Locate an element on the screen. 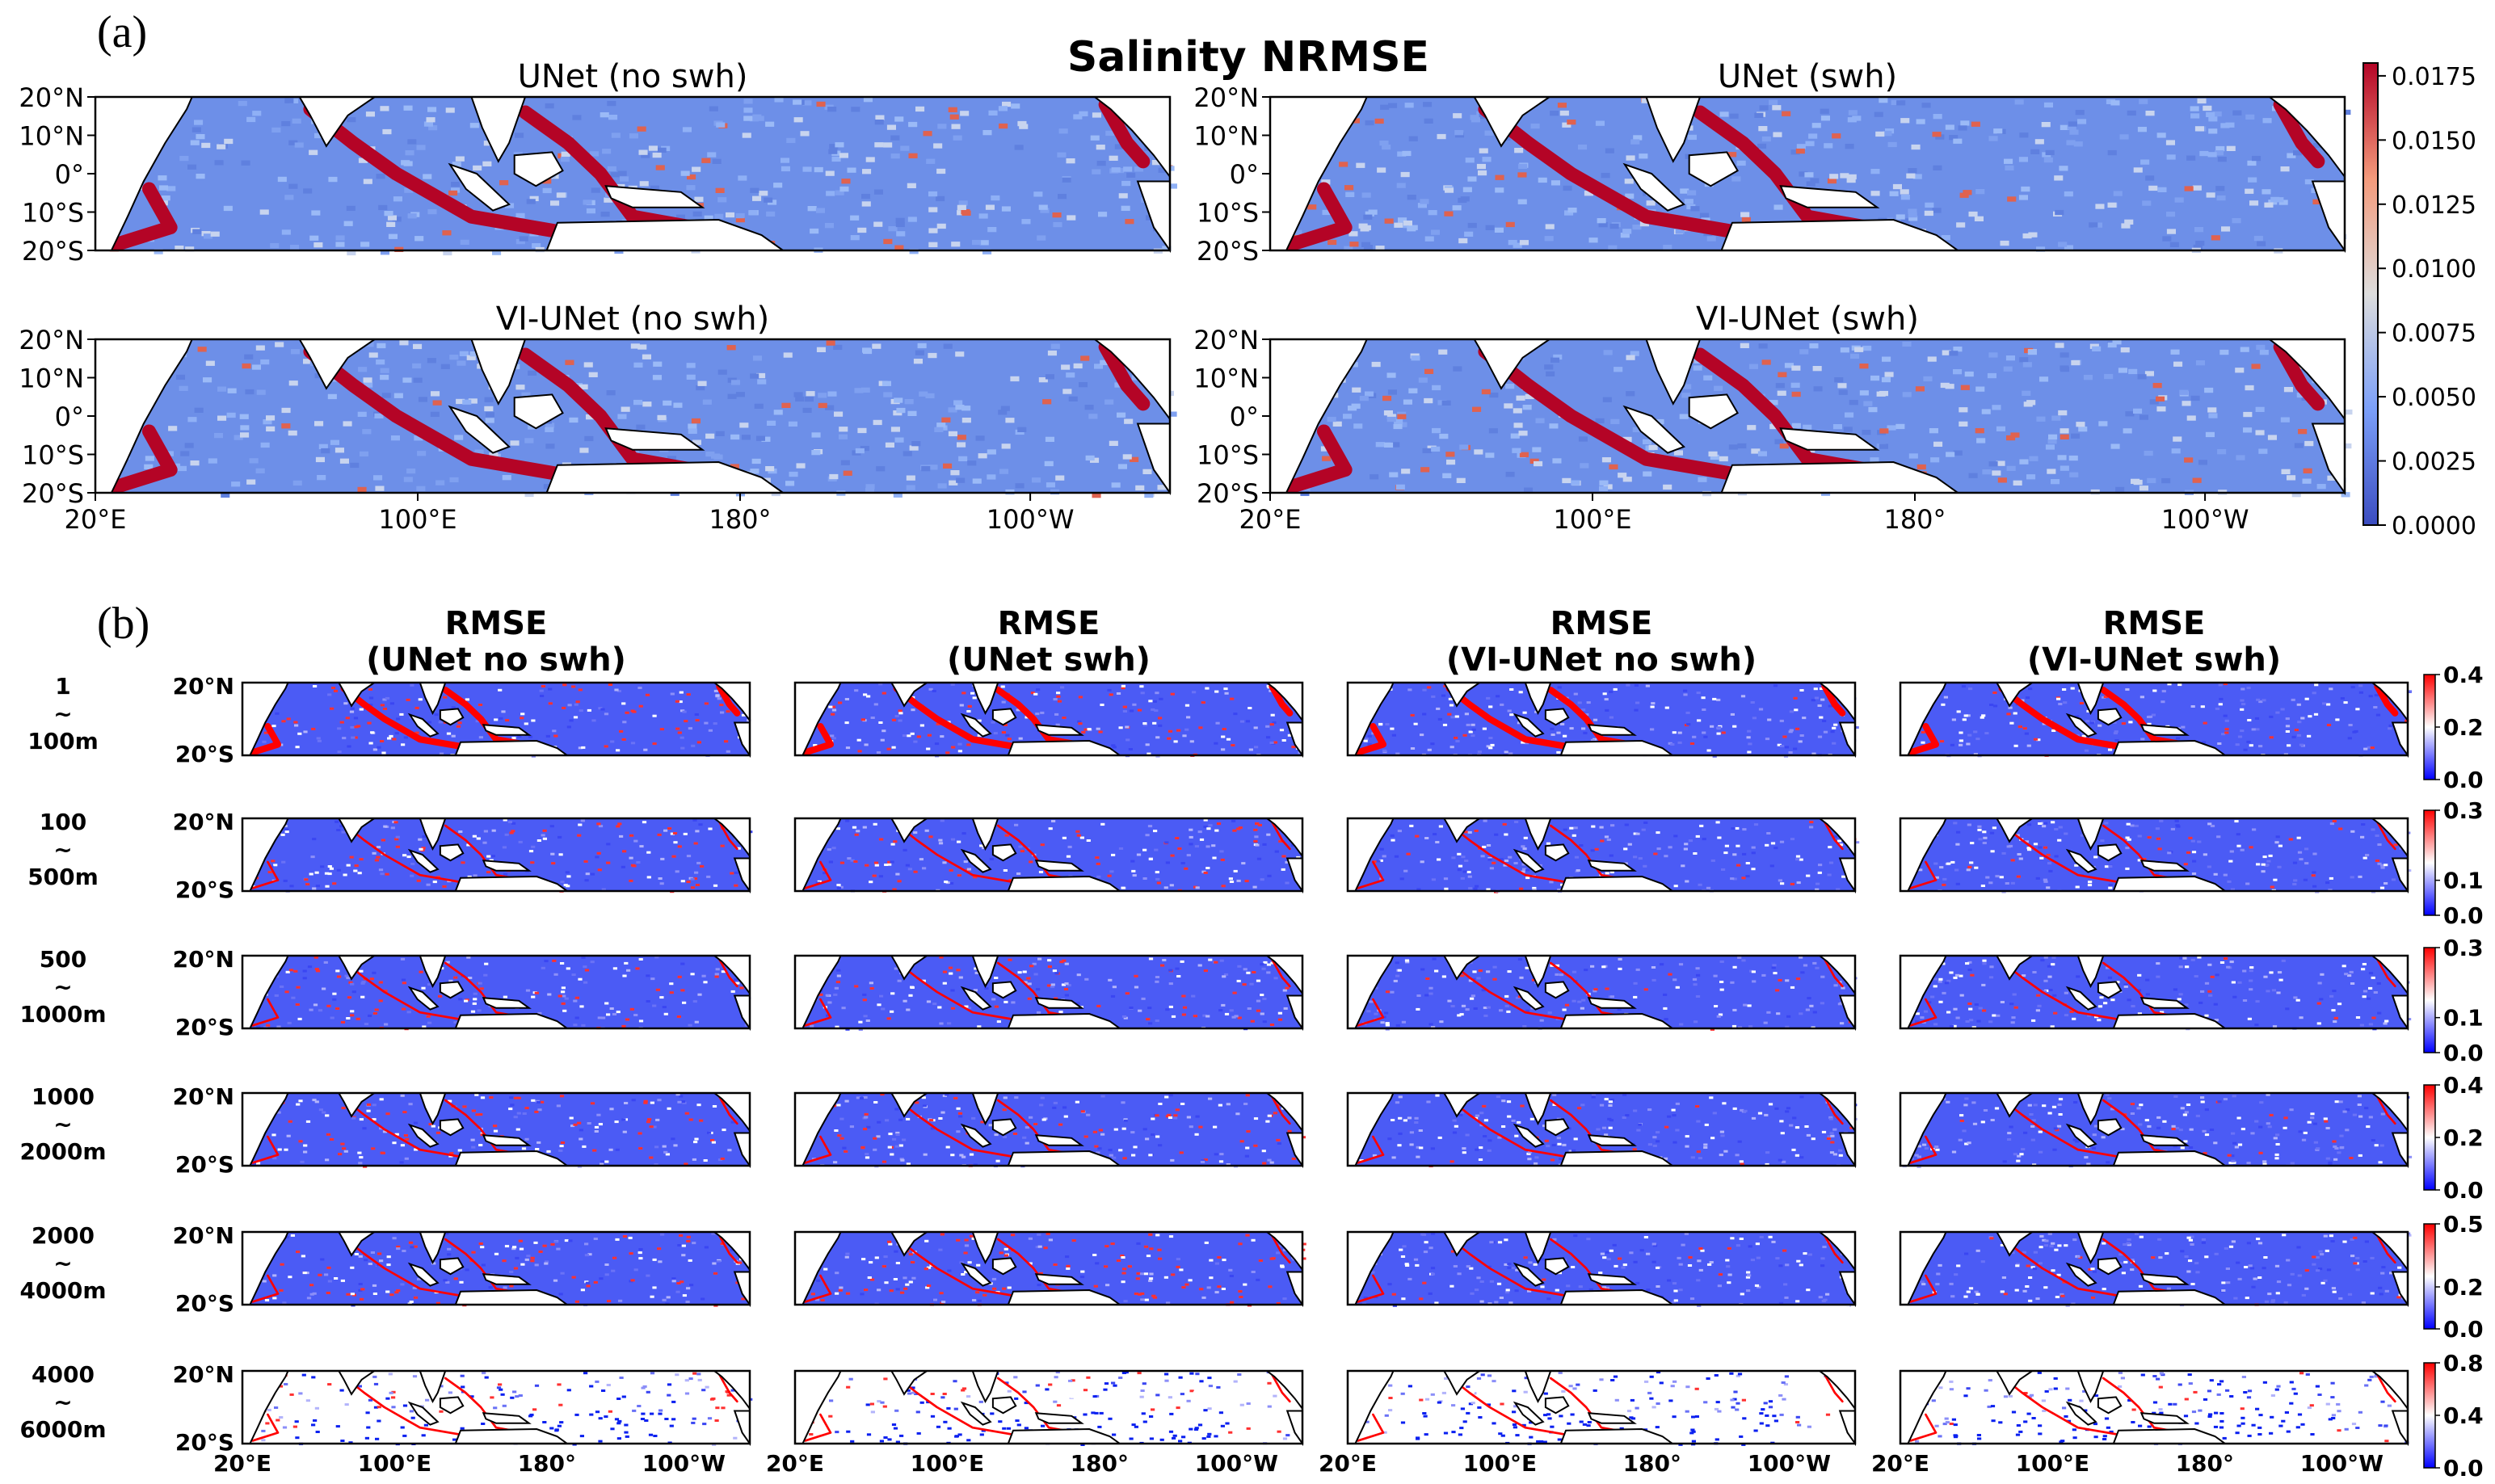 This screenshot has width=2495, height=1484. coastal-error is located at coordinates (727, 1110).